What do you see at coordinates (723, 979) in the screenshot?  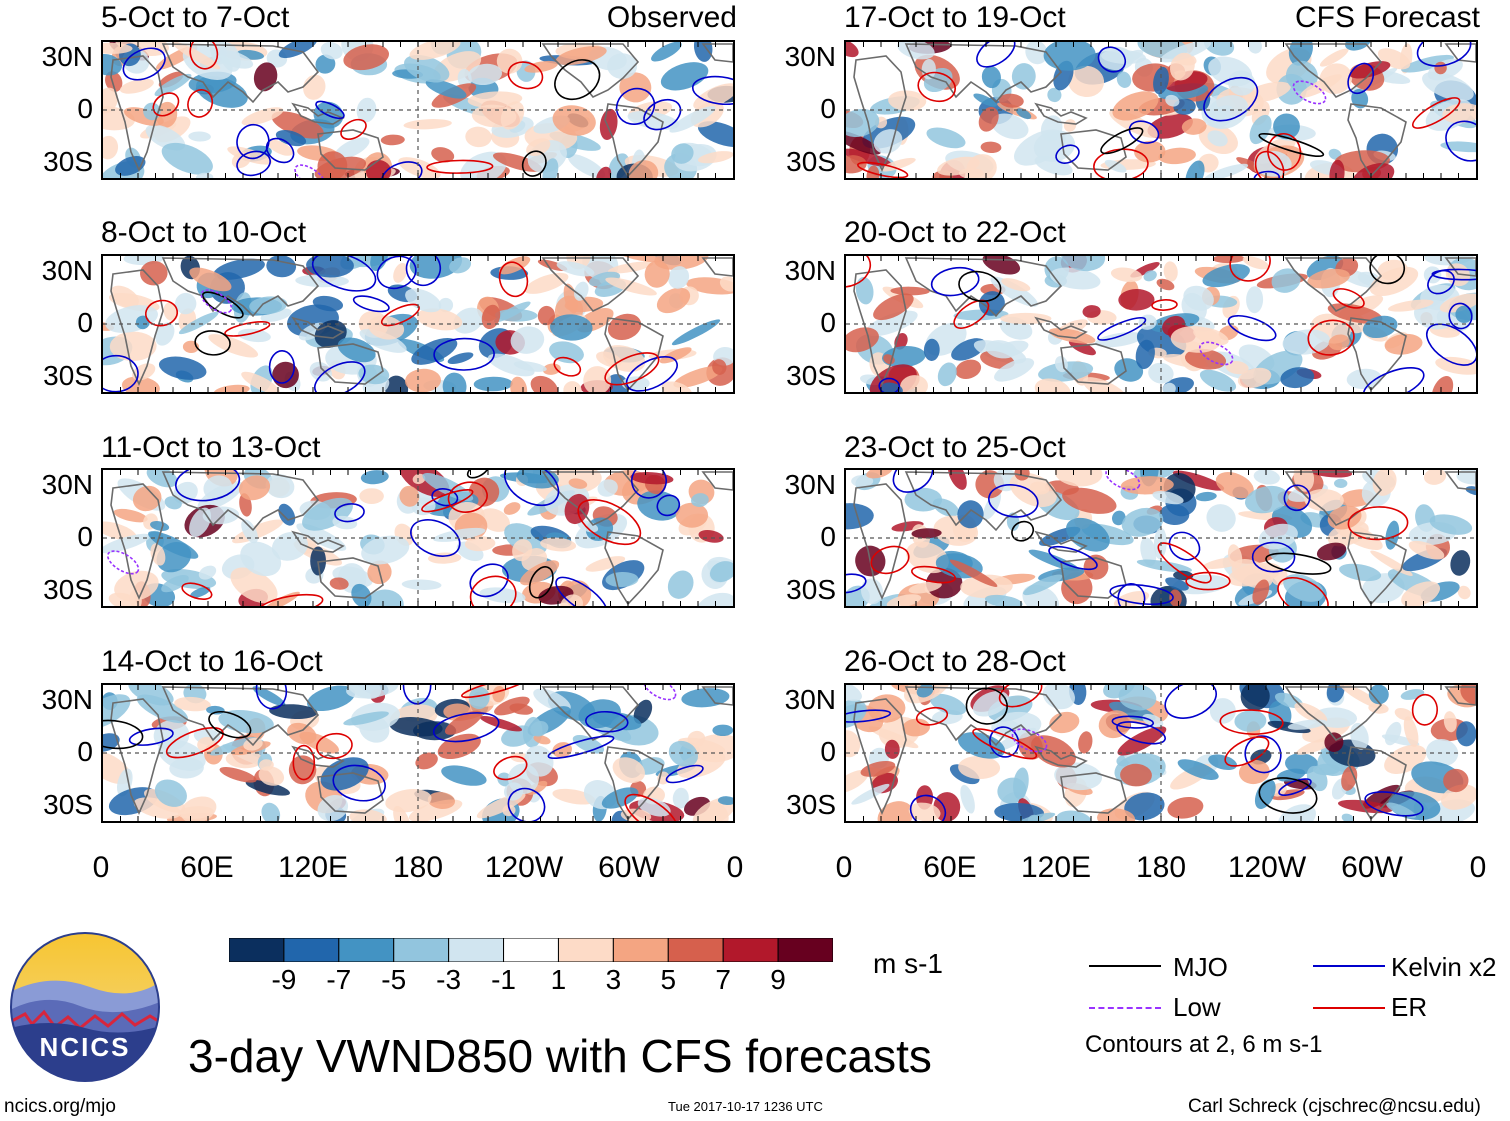 I see `colorbar-tick-label: 7` at bounding box center [723, 979].